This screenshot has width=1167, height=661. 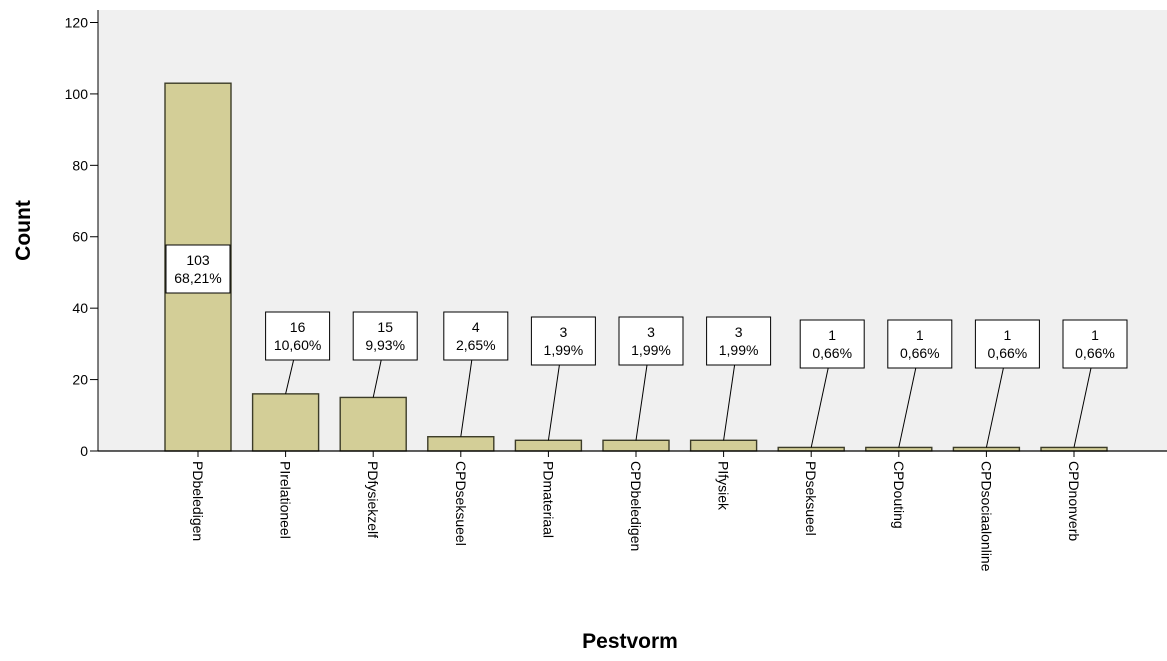 I want to click on y-tick-label: 0, so click(x=84, y=451).